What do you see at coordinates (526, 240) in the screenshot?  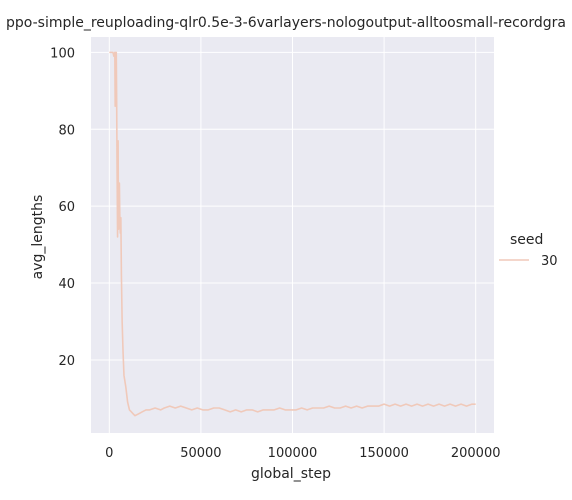 I see `legend-title: seed` at bounding box center [526, 240].